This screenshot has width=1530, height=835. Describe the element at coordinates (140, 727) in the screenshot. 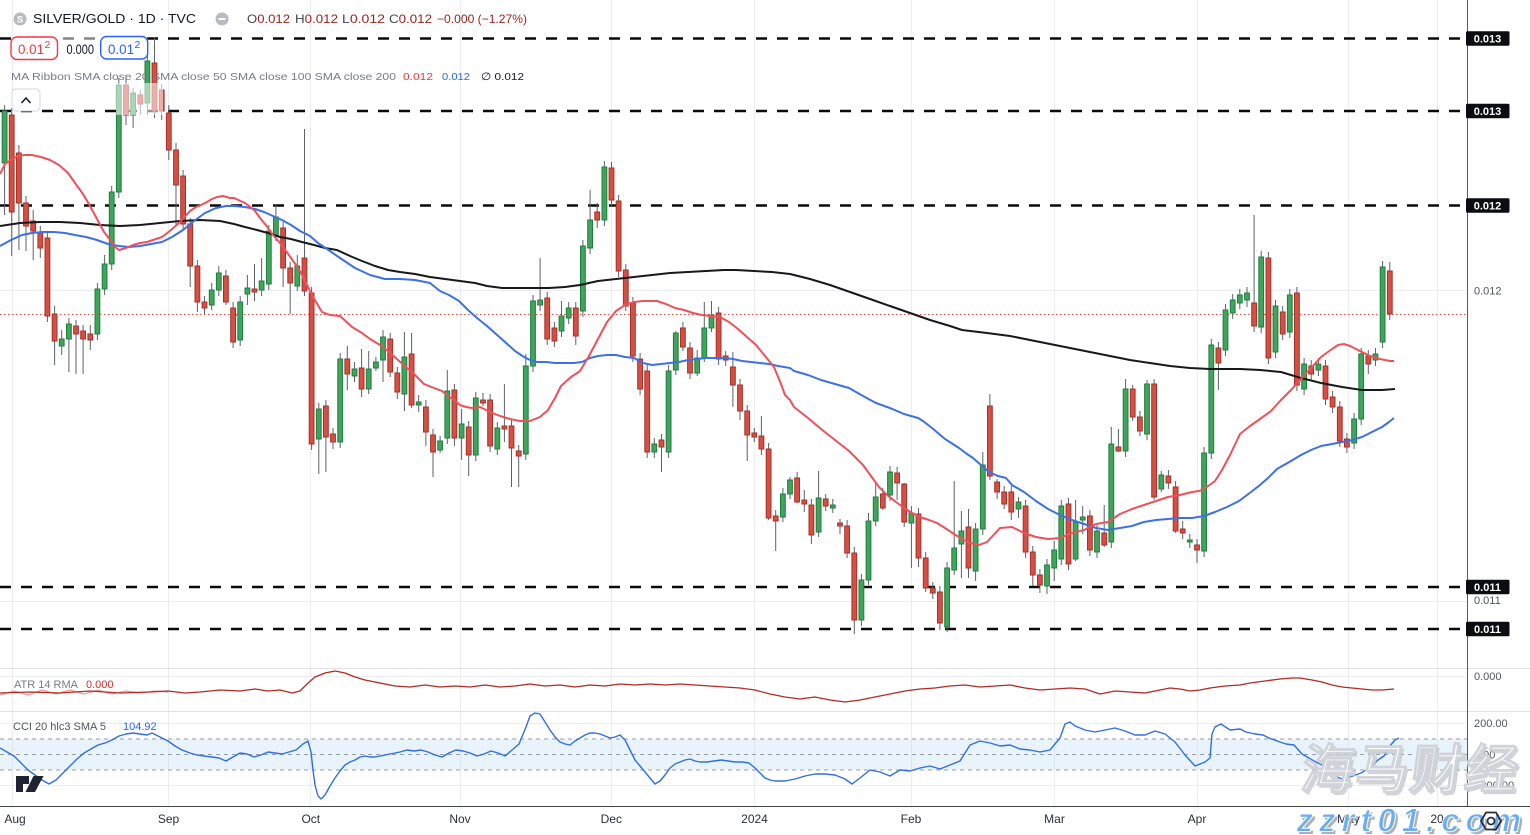

I see `svg-text: 104.92` at that location.